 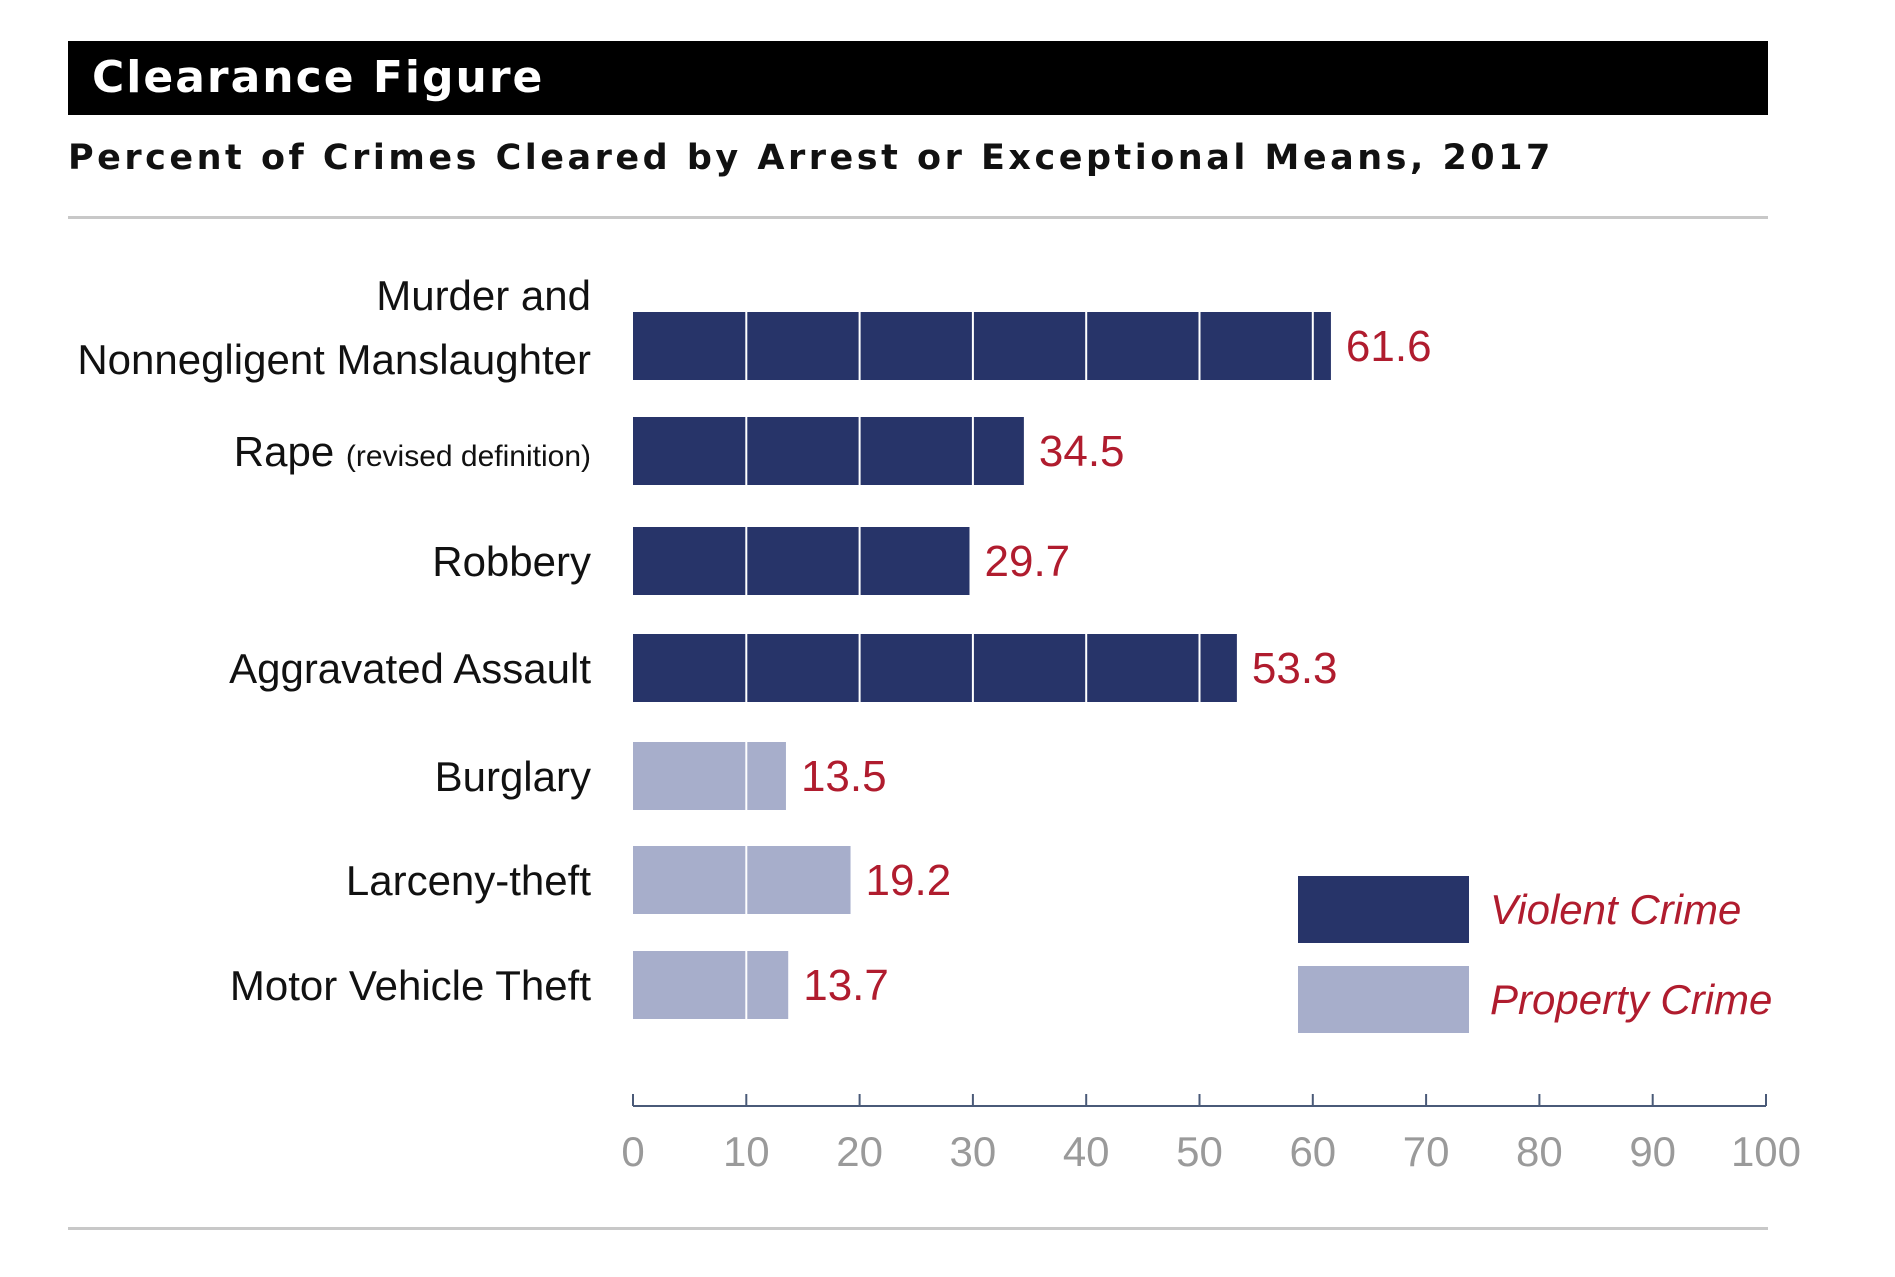 What do you see at coordinates (1766, 1151) in the screenshot?
I see `x-tick-label: 100` at bounding box center [1766, 1151].